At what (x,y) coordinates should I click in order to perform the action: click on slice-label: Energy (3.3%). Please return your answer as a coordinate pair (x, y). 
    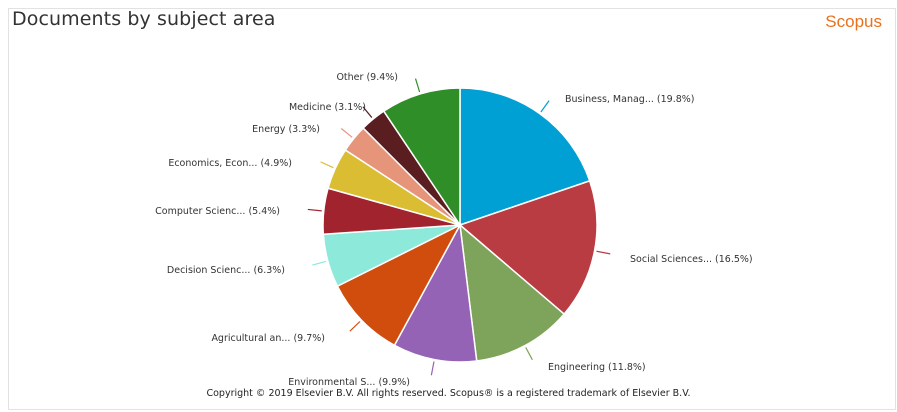
    Looking at the image, I should click on (286, 129).